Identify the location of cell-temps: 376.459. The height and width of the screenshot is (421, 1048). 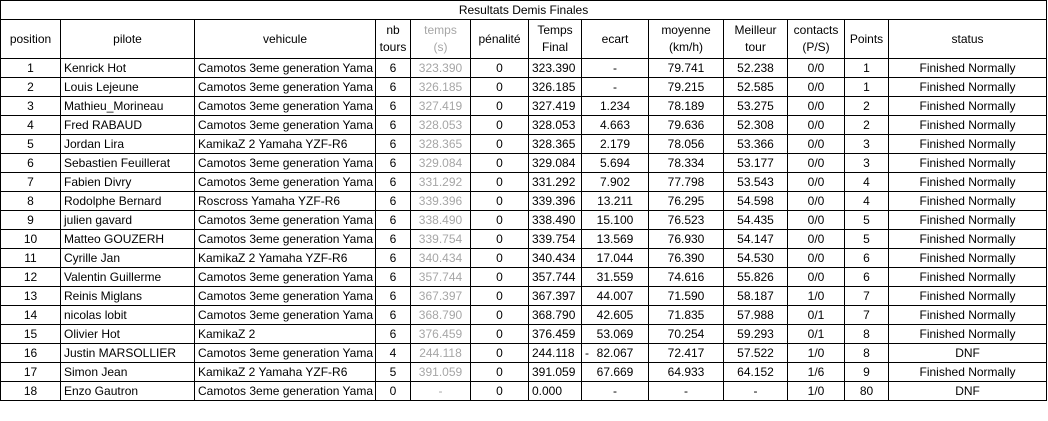
(440, 334).